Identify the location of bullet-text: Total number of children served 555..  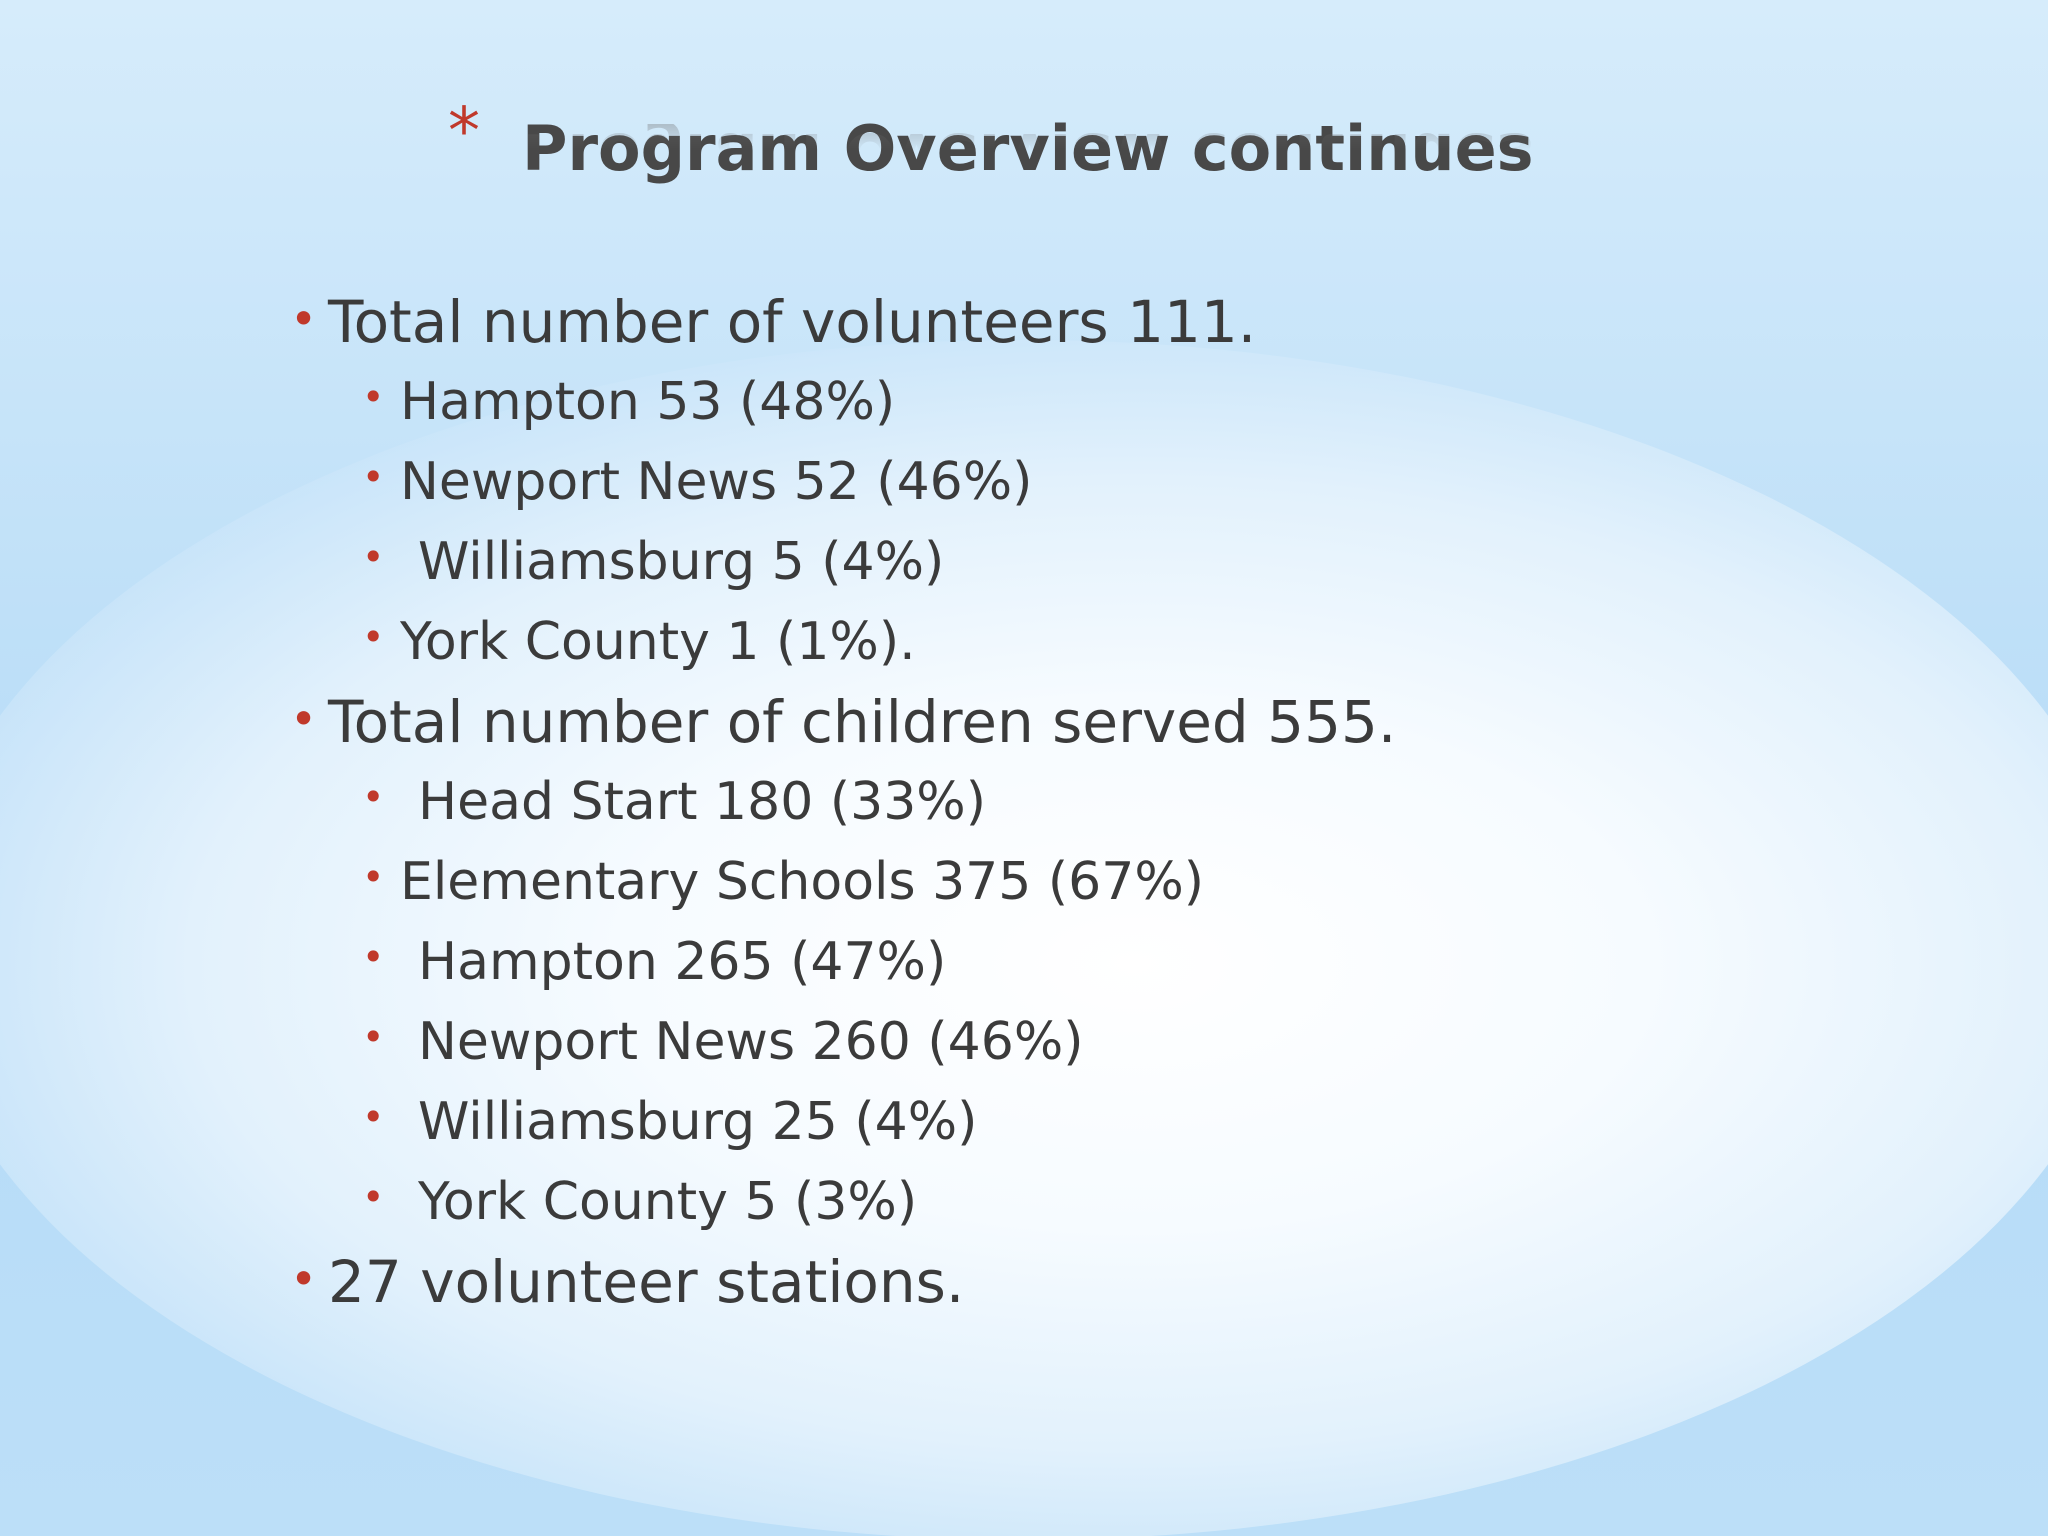
(862, 722).